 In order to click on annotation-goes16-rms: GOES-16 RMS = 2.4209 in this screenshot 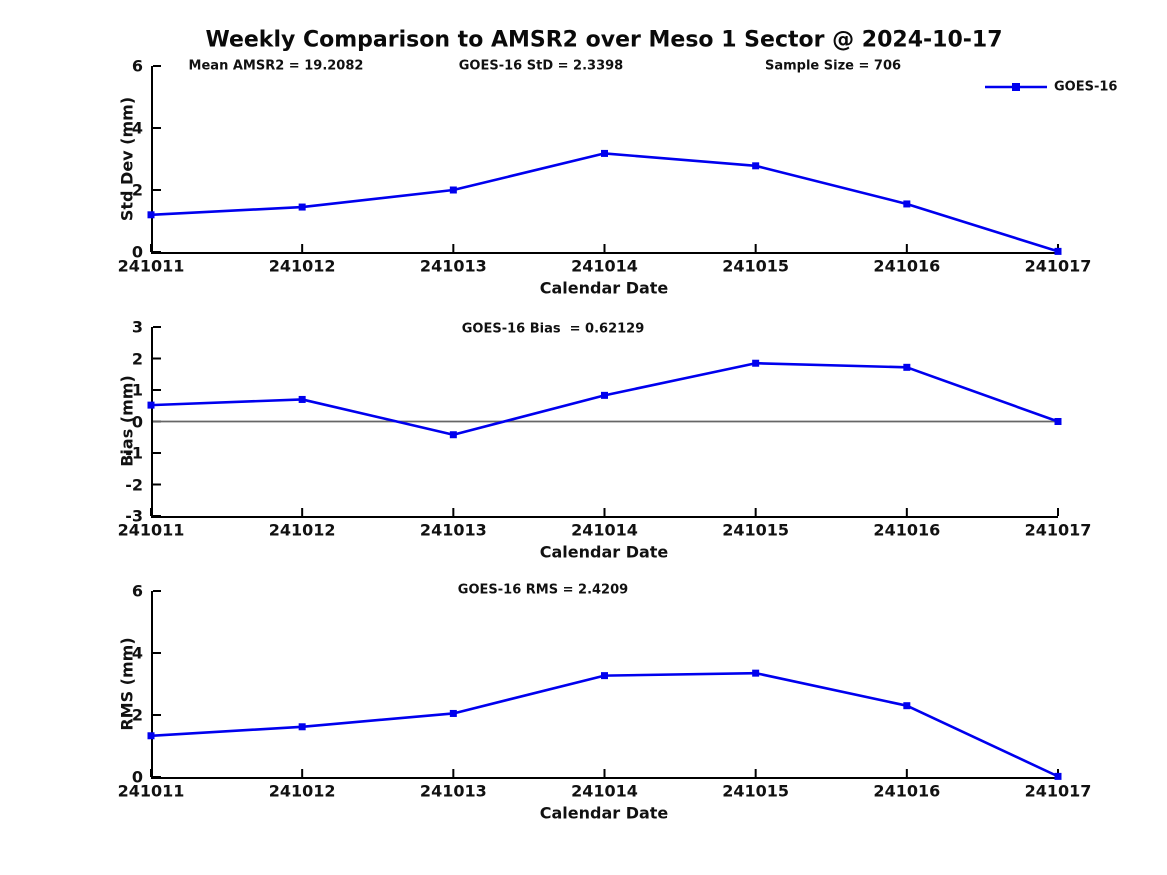, I will do `click(543, 590)`.